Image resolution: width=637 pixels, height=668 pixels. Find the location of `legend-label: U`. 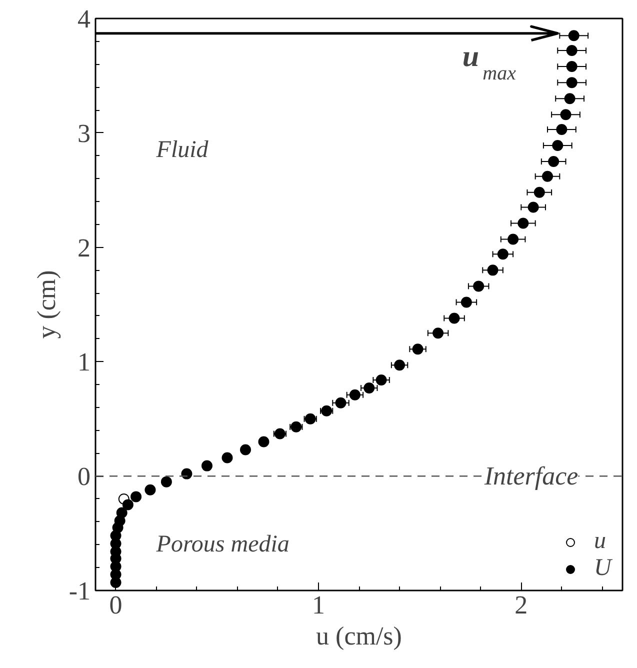

legend-label: U is located at coordinates (604, 568).